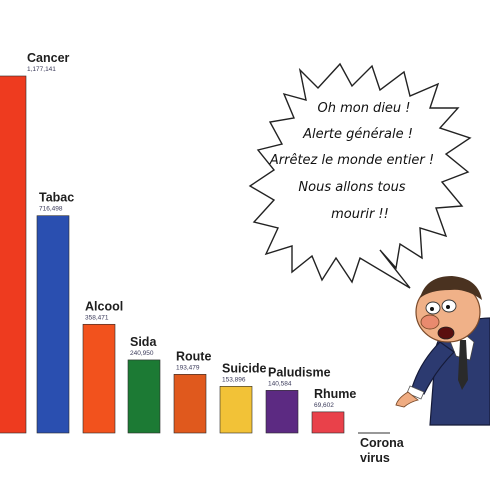 The width and height of the screenshot is (490, 490). Describe the element at coordinates (299, 372) in the screenshot. I see `category-label: Paludisme` at that location.